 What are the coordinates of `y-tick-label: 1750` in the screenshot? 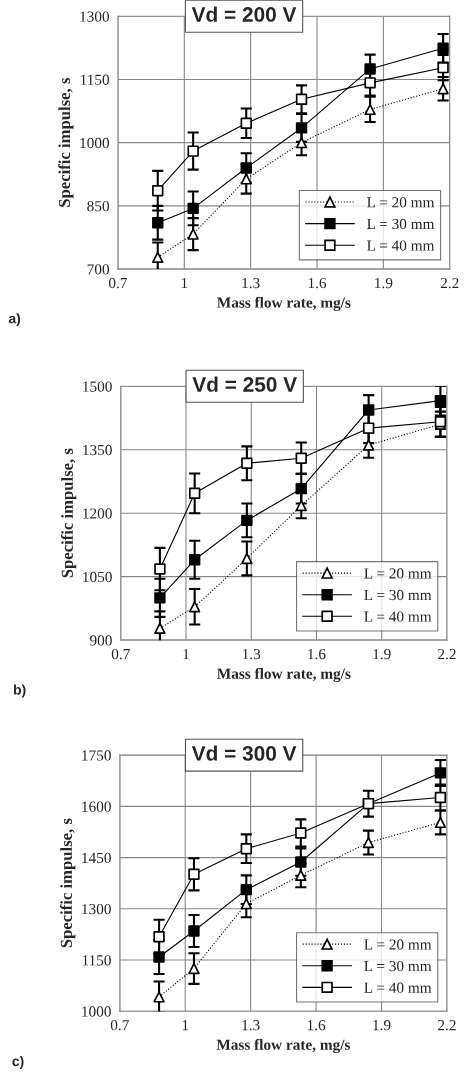 It's located at (96, 755).